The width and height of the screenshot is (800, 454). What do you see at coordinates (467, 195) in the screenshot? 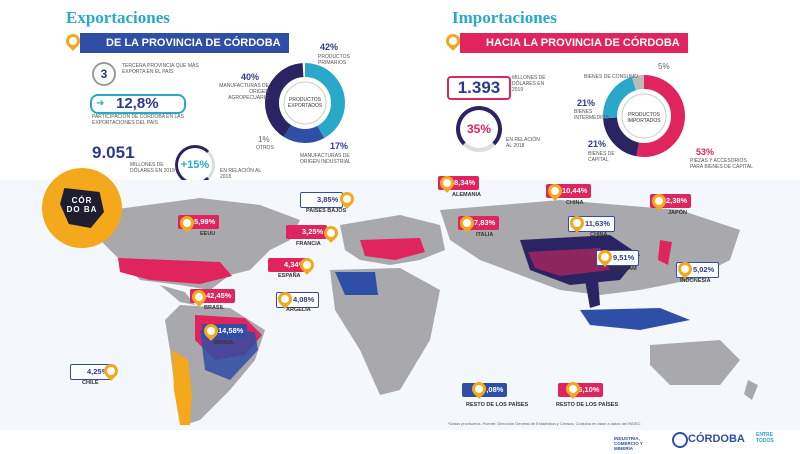
I see `country-name: ALEMANIA` at bounding box center [467, 195].